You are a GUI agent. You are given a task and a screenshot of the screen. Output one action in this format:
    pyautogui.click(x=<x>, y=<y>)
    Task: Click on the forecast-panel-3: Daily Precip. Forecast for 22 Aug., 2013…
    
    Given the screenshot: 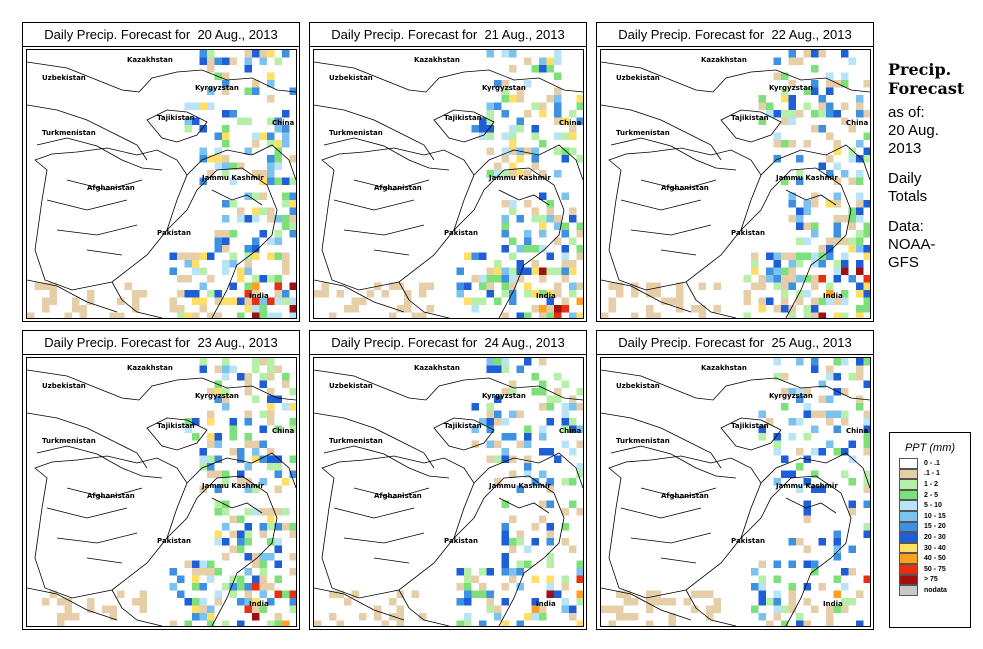 What is the action you would take?
    pyautogui.click(x=735, y=172)
    